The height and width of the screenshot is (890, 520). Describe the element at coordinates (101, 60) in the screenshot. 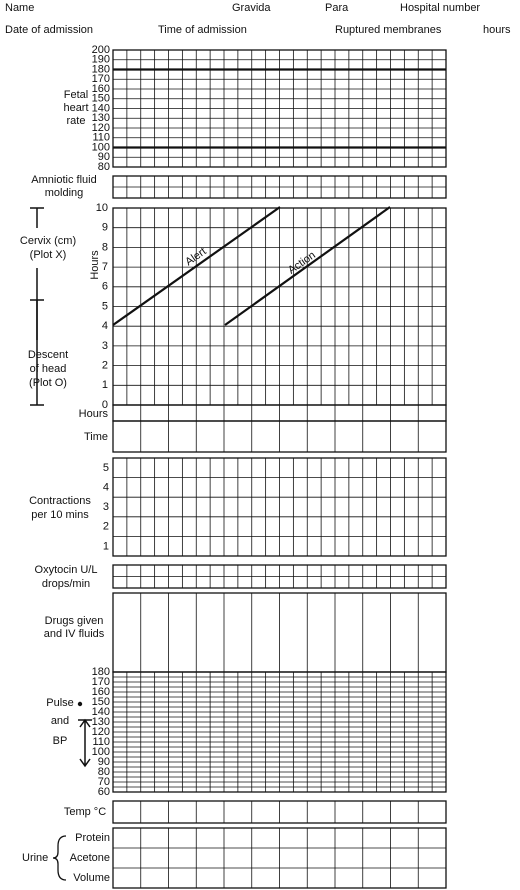

I see `scale-label: 190` at that location.